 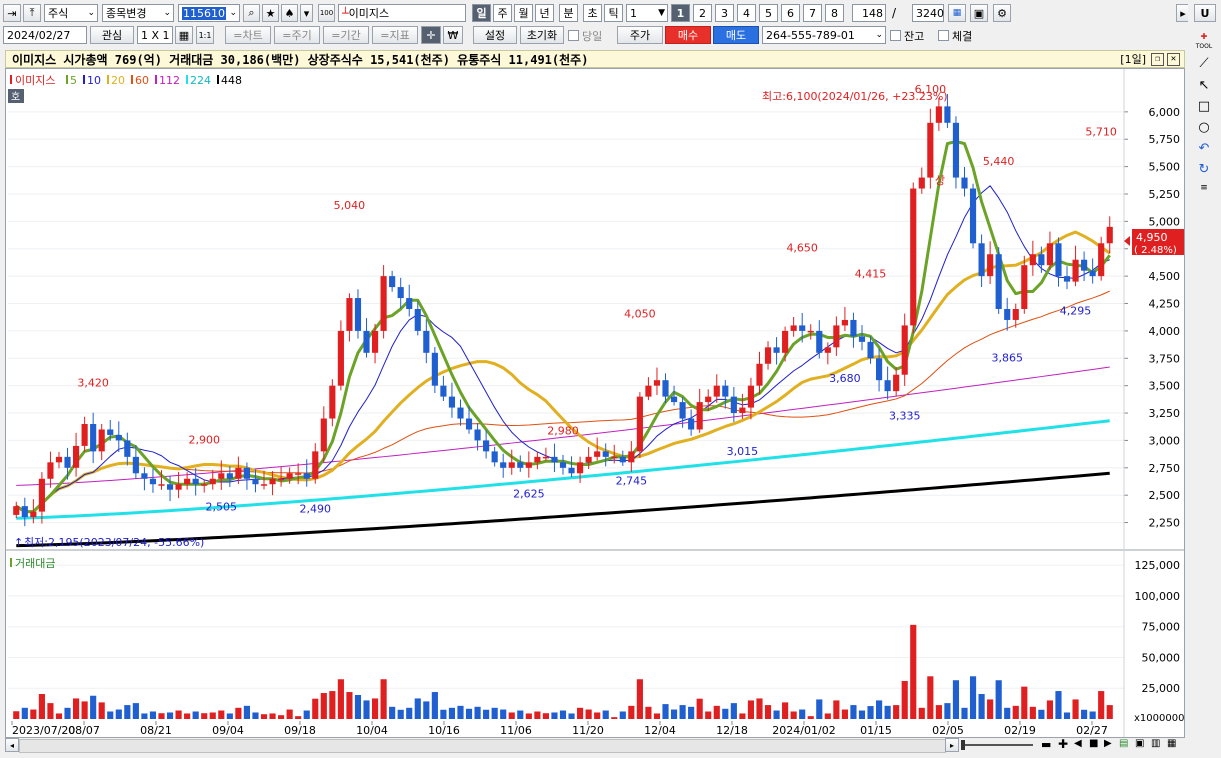 I want to click on arrow-down-icon: ▾, so click(x=306, y=13).